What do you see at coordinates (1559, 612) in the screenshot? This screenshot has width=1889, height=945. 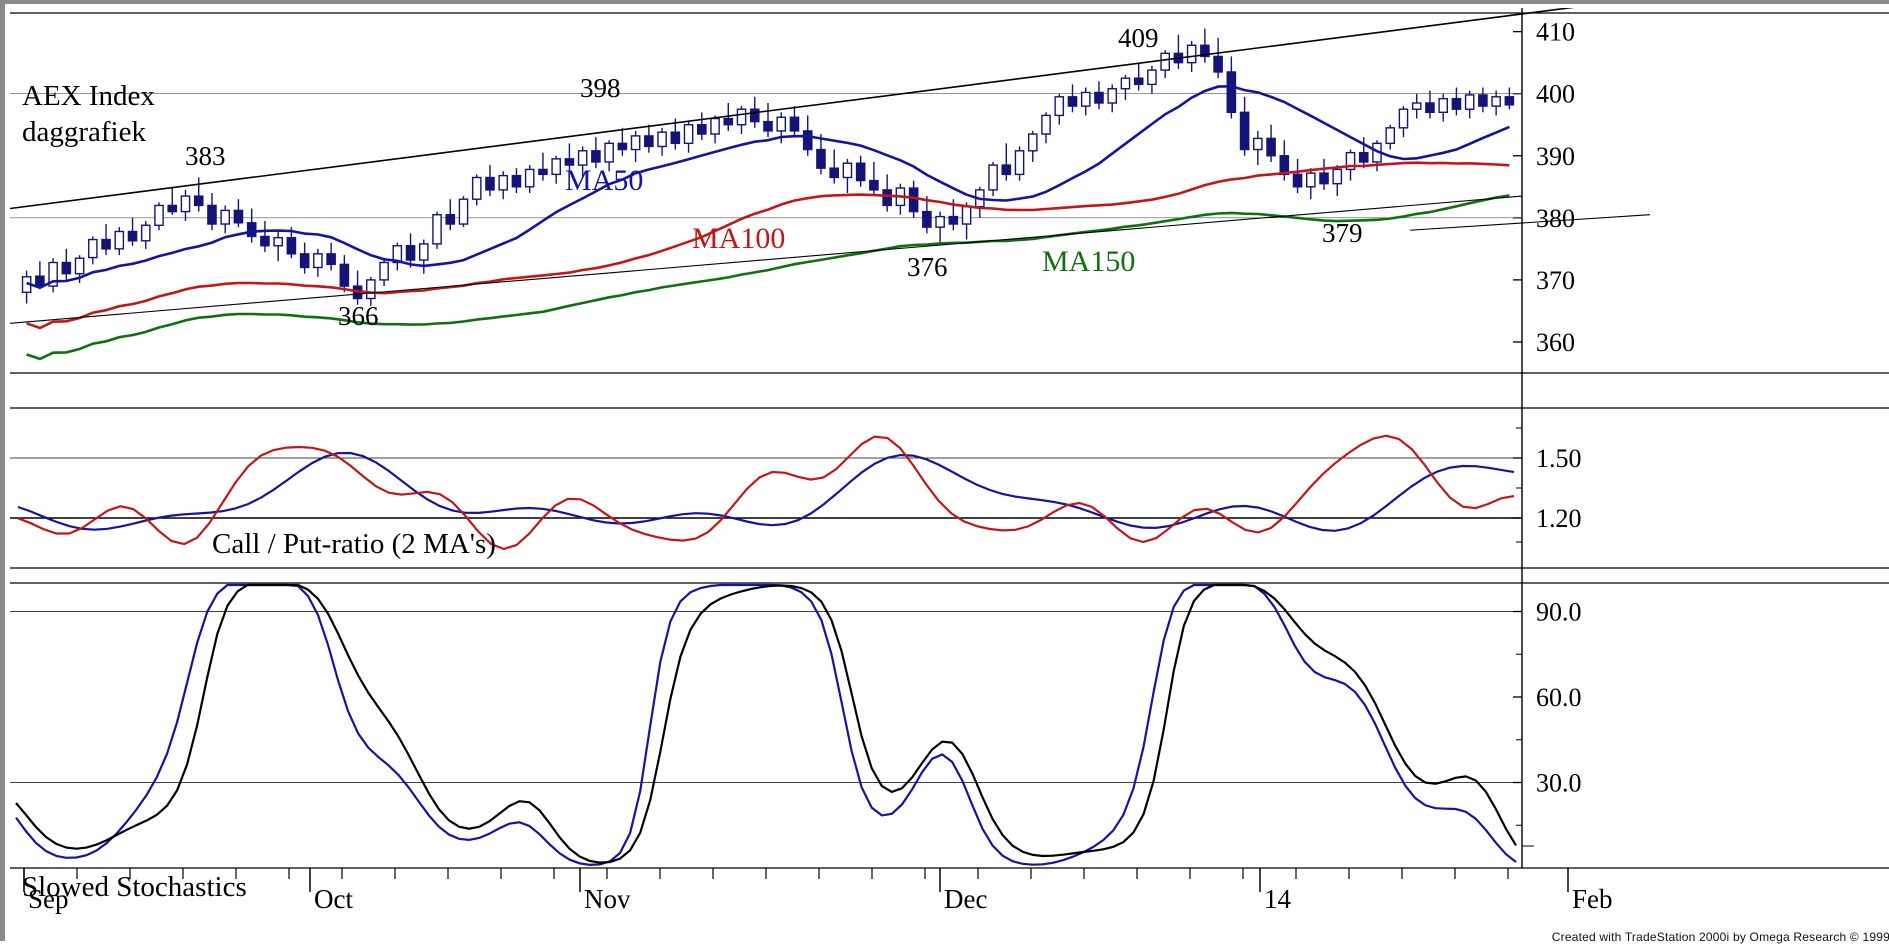 I see `stoch-axis-label: 90.0` at bounding box center [1559, 612].